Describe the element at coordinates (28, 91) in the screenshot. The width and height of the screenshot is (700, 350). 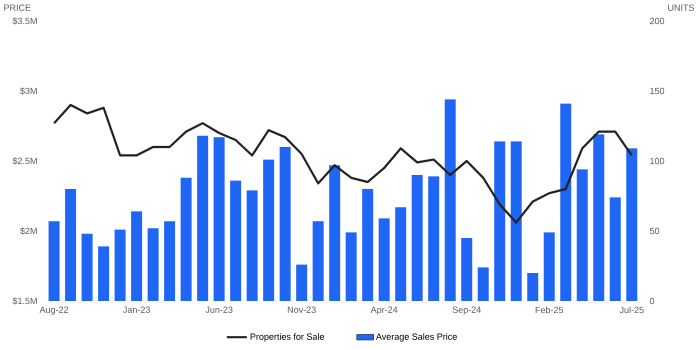
I see `y-tick-label: $3M` at that location.